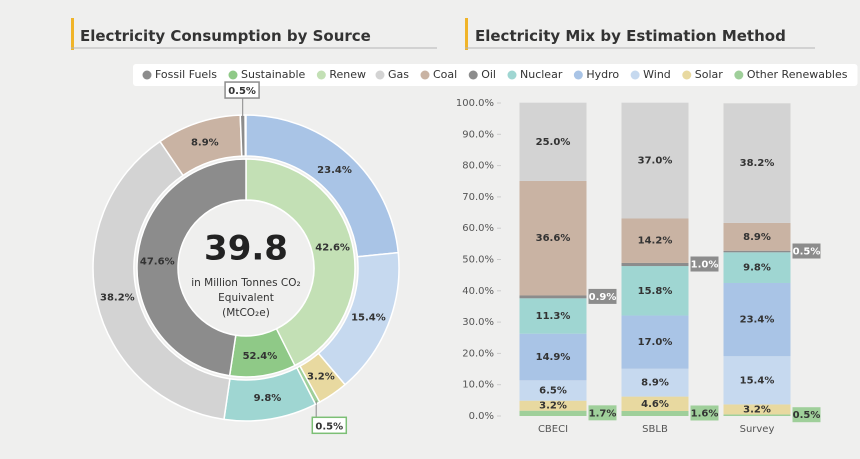  Describe the element at coordinates (478, 291) in the screenshot. I see `y-tick-label: 40.0%` at that location.